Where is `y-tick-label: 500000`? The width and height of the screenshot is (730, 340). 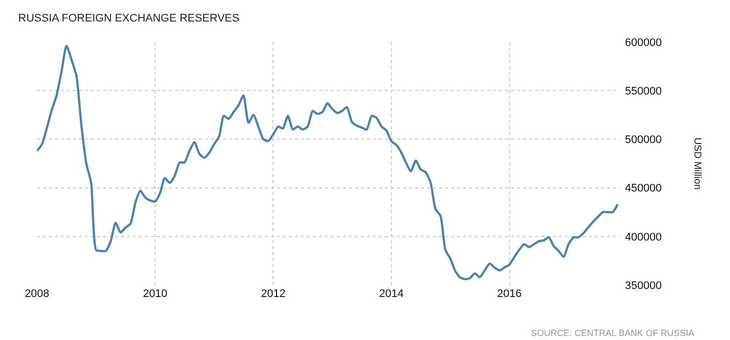
y-tick-label: 500000 is located at coordinates (643, 140).